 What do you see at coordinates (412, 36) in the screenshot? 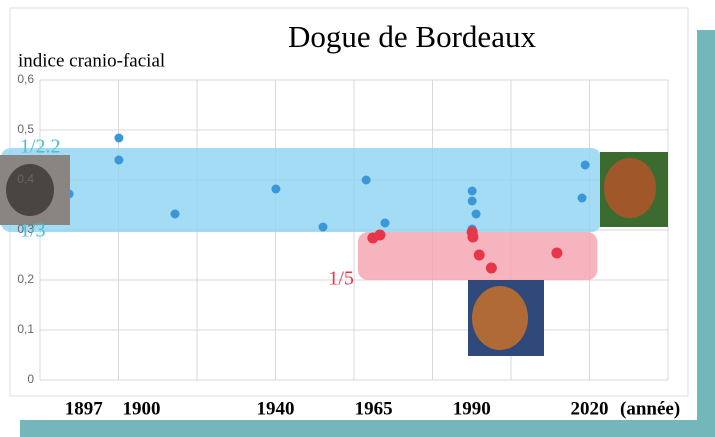
I see `chart-title: Dogue de Bordeaux` at bounding box center [412, 36].